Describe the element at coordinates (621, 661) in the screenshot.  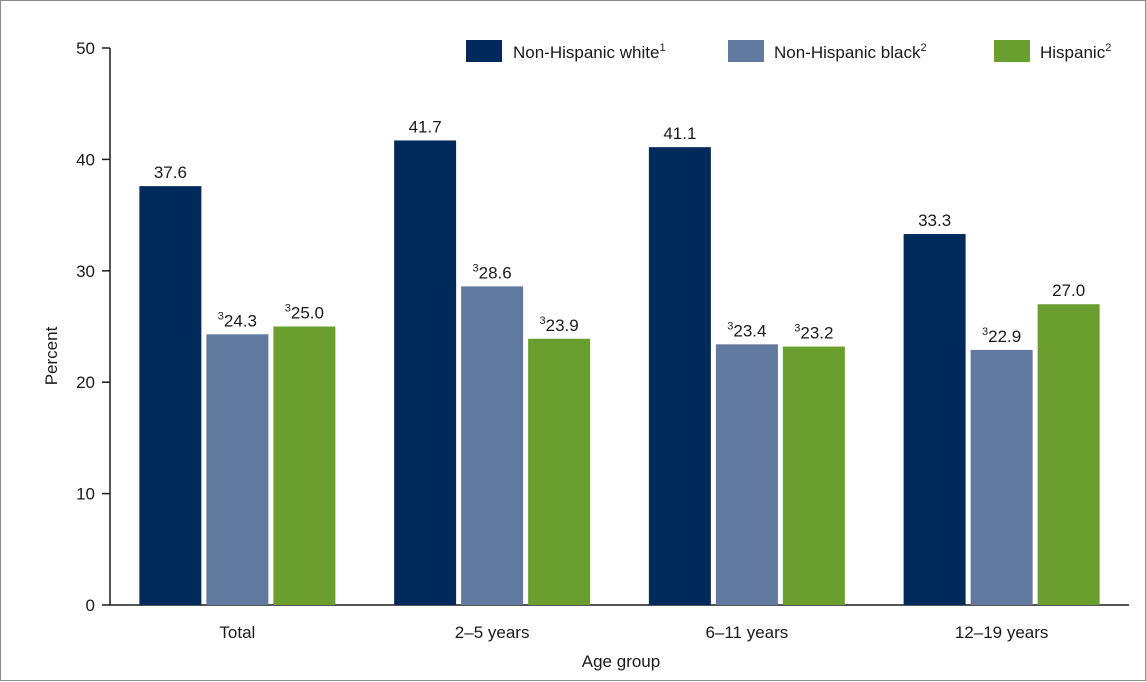
I see `x-axis-title: Age group` at that location.